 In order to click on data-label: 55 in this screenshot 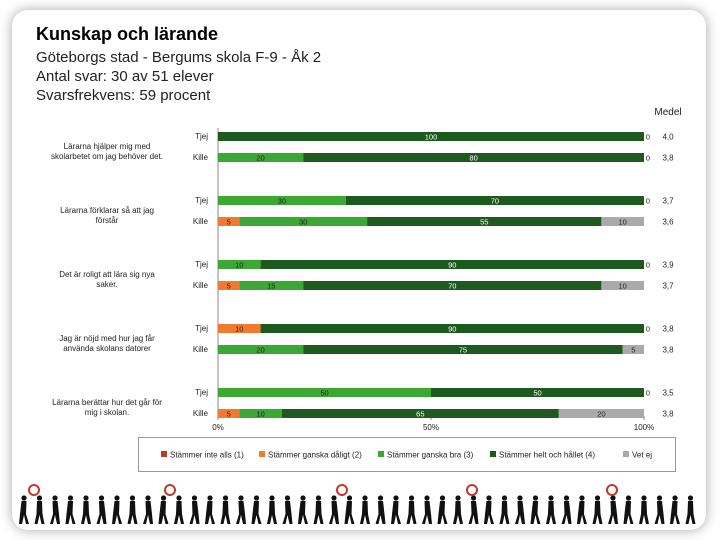, I will do `click(484, 222)`.